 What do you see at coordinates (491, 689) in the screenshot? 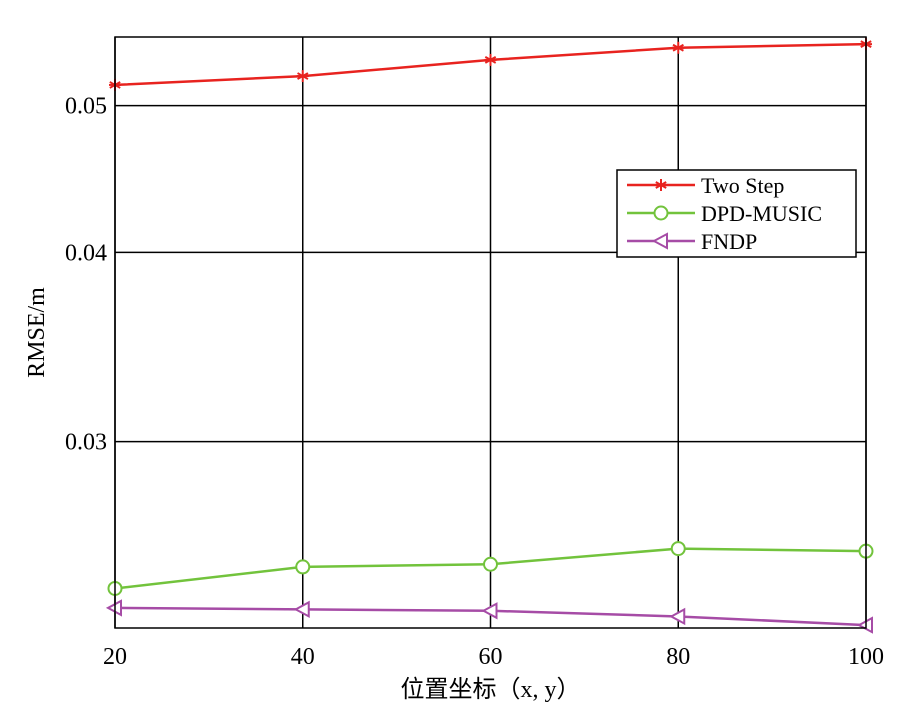
I see `x-axis-label: 位置坐标（x, y）` at bounding box center [491, 689].